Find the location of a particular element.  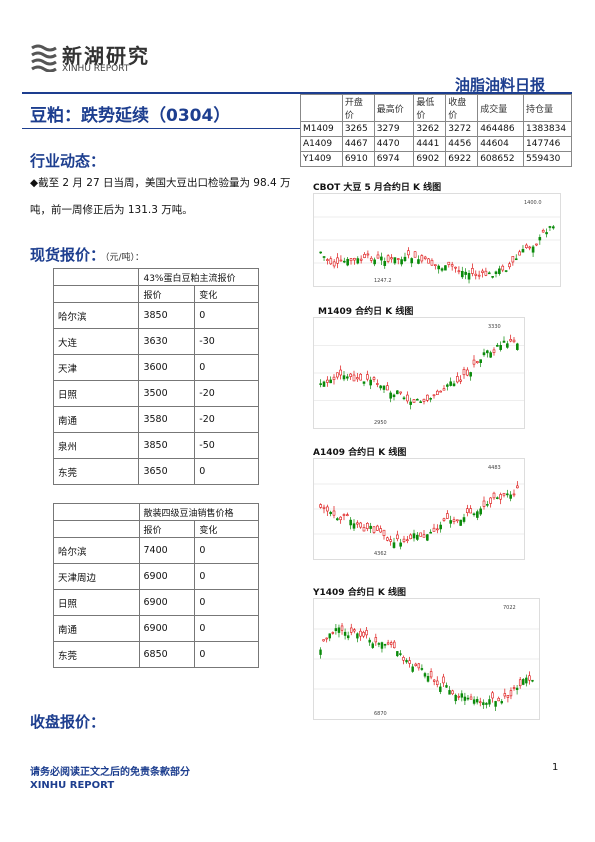

table-row: 东莞 3650 0 is located at coordinates (155, 471).